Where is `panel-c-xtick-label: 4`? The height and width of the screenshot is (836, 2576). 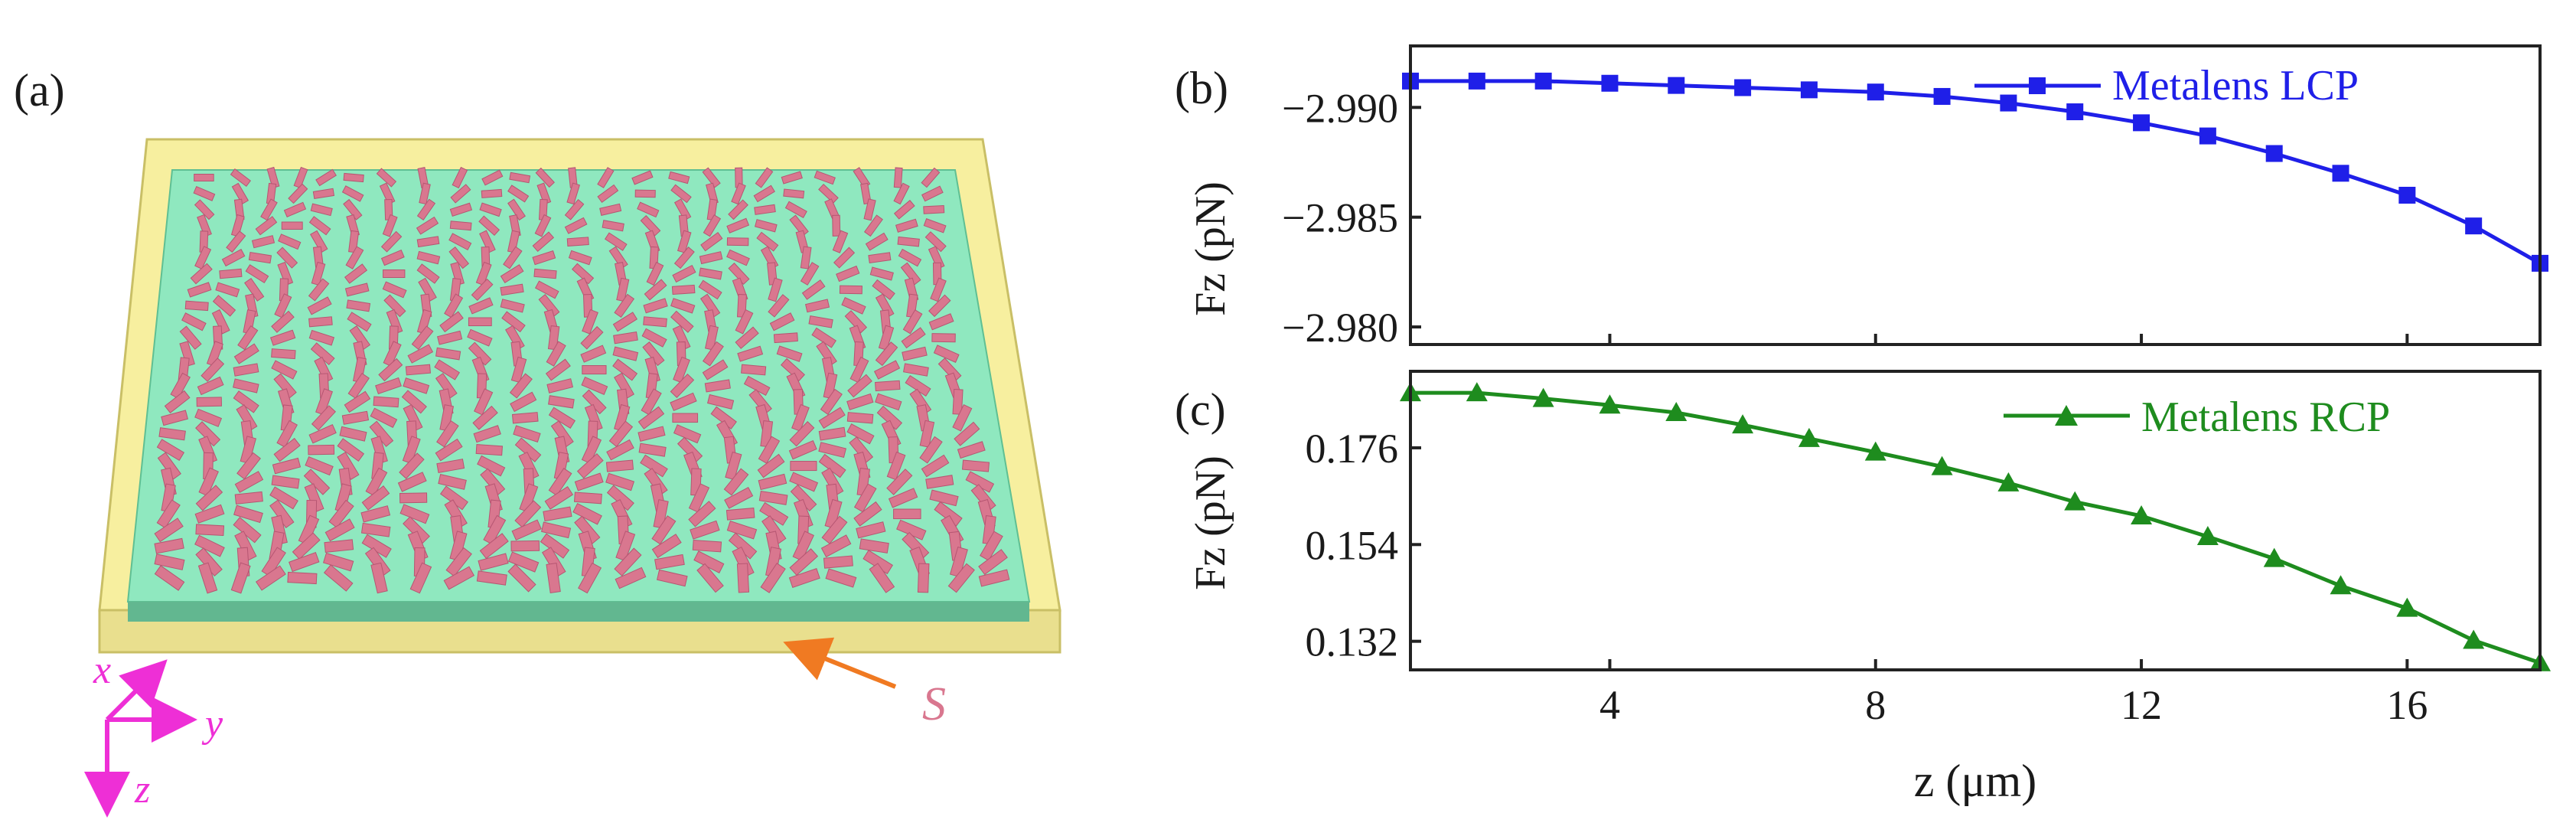
panel-c-xtick-label: 4 is located at coordinates (1610, 705).